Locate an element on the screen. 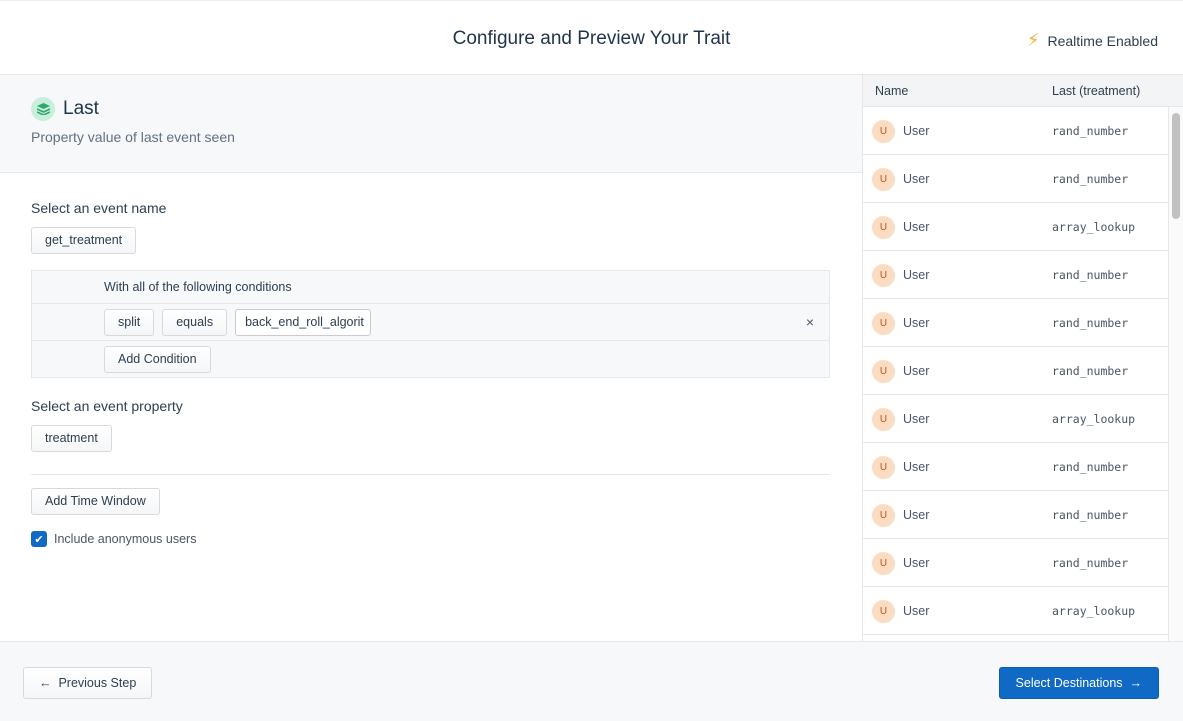  event-property-select: treatment is located at coordinates (71, 438).